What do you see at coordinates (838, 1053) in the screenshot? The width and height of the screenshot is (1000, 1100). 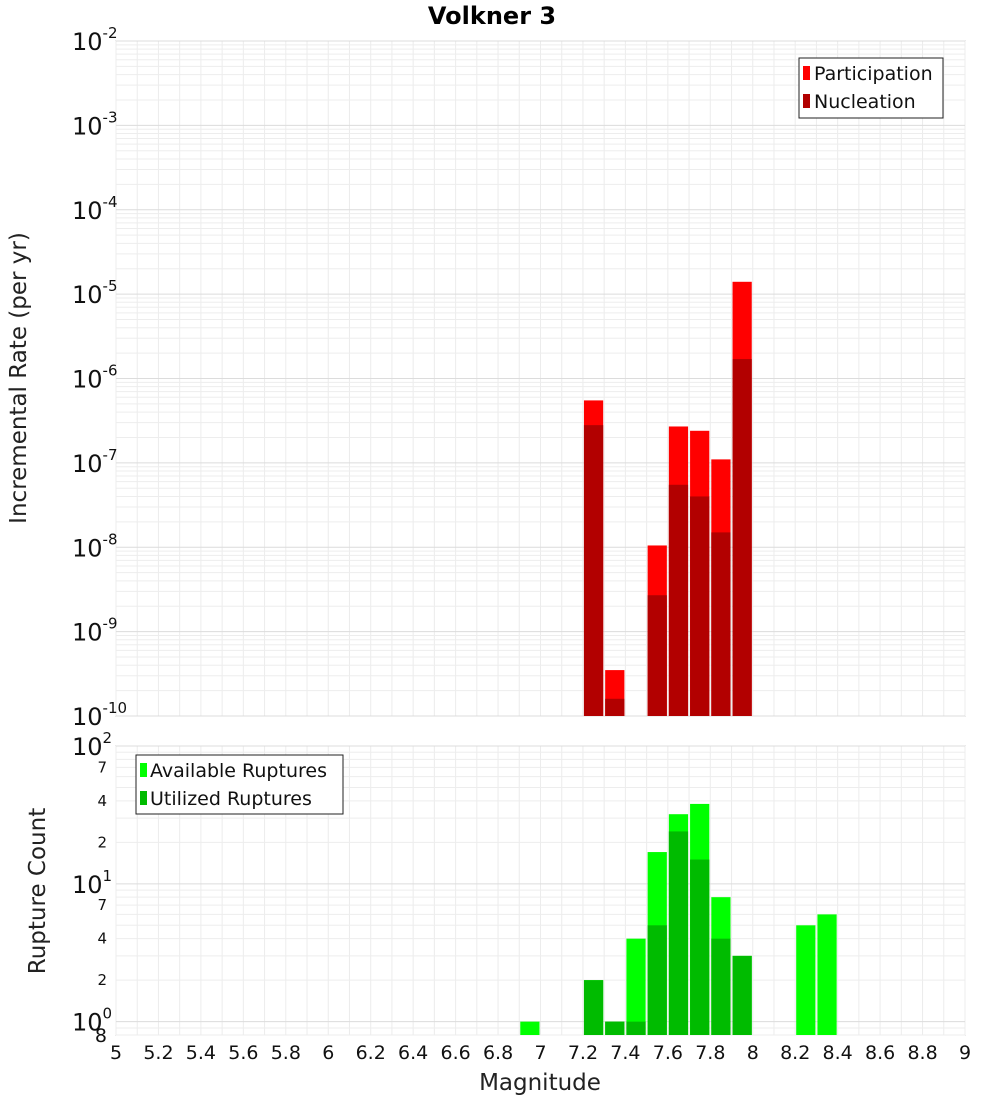 I see `x-tick-label: 8.4` at bounding box center [838, 1053].